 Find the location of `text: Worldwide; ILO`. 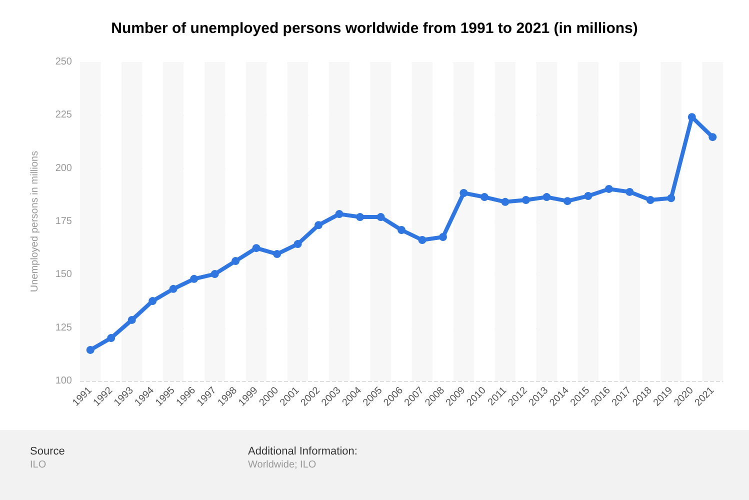

text: Worldwide; ILO is located at coordinates (282, 465).